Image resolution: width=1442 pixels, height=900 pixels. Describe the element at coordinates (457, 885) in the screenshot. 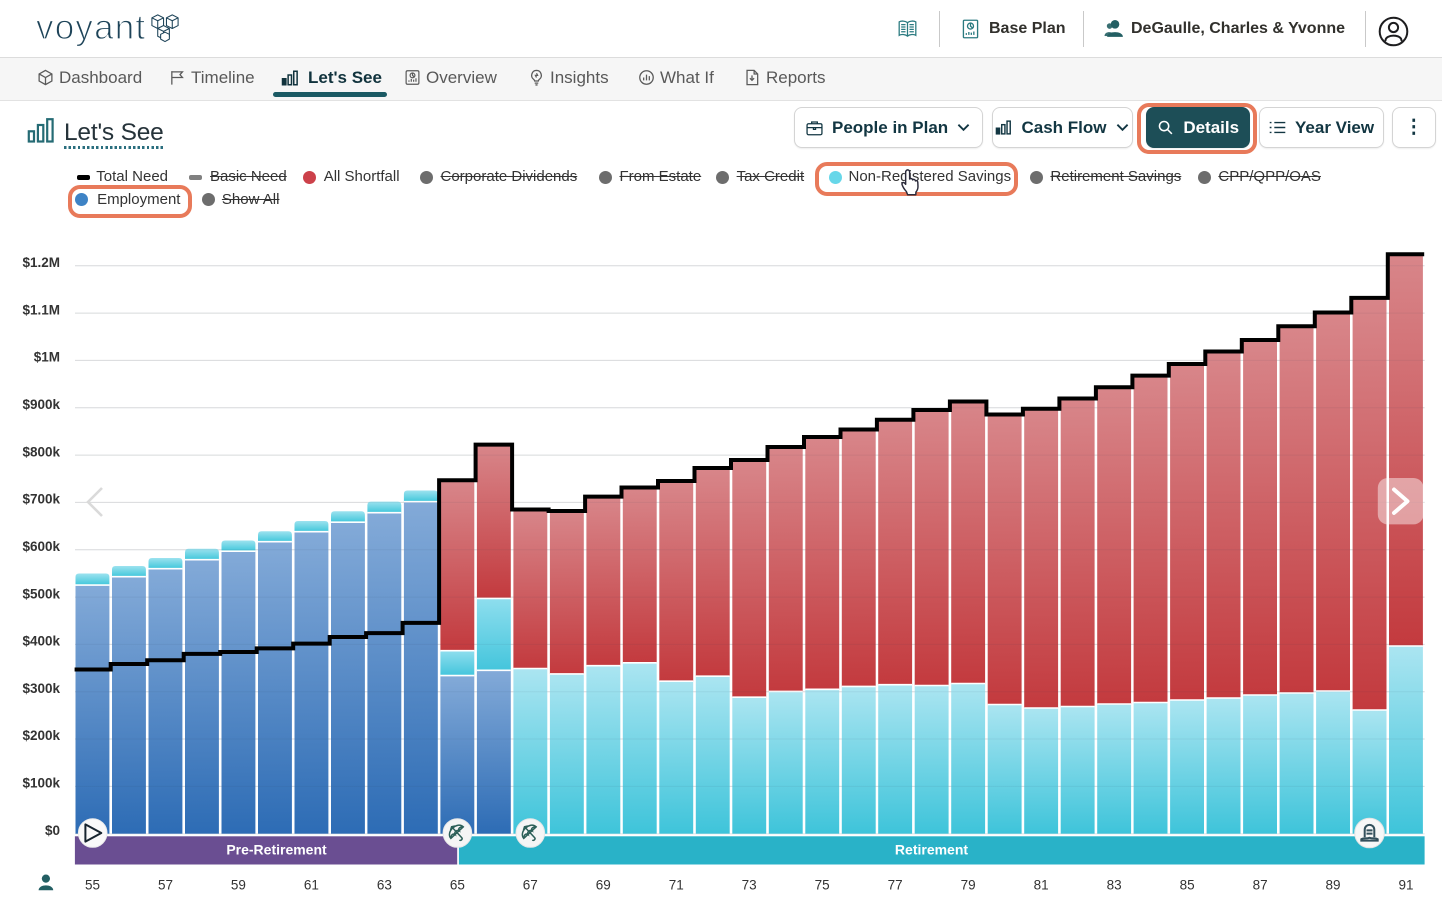

I see `svg-text: 65` at that location.